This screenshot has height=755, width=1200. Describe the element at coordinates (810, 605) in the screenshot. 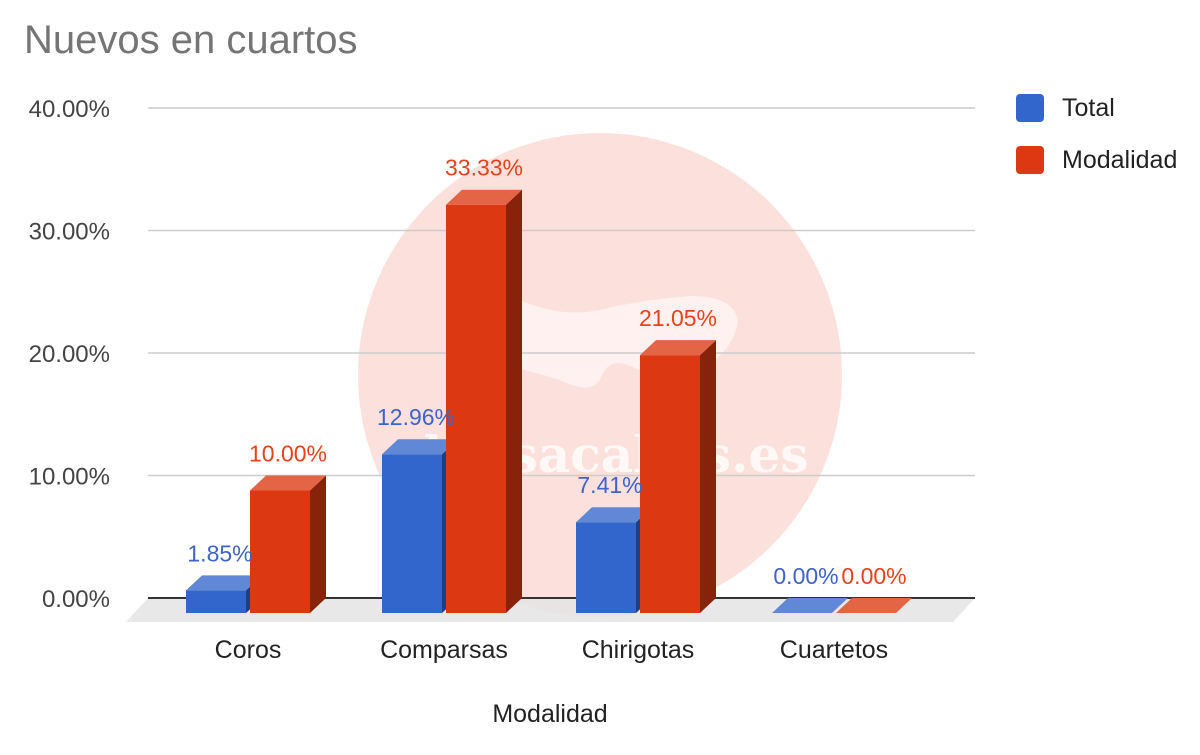

I see `bar-total-cuartetos` at that location.